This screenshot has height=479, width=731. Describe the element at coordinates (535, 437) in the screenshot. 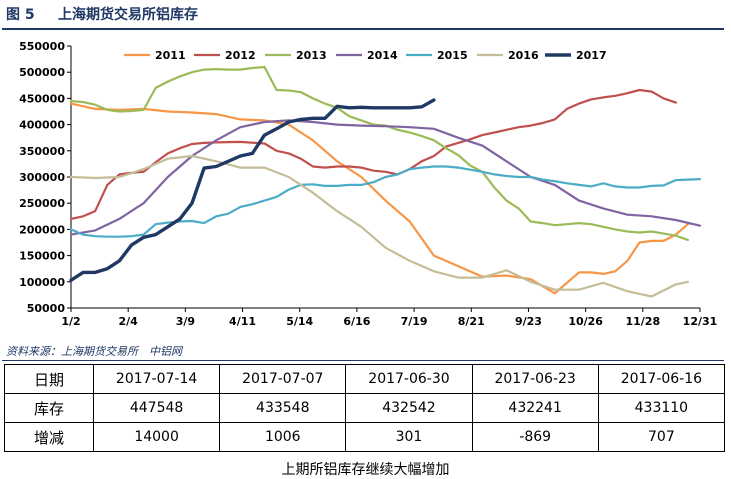

I see `table-cell: -869` at that location.